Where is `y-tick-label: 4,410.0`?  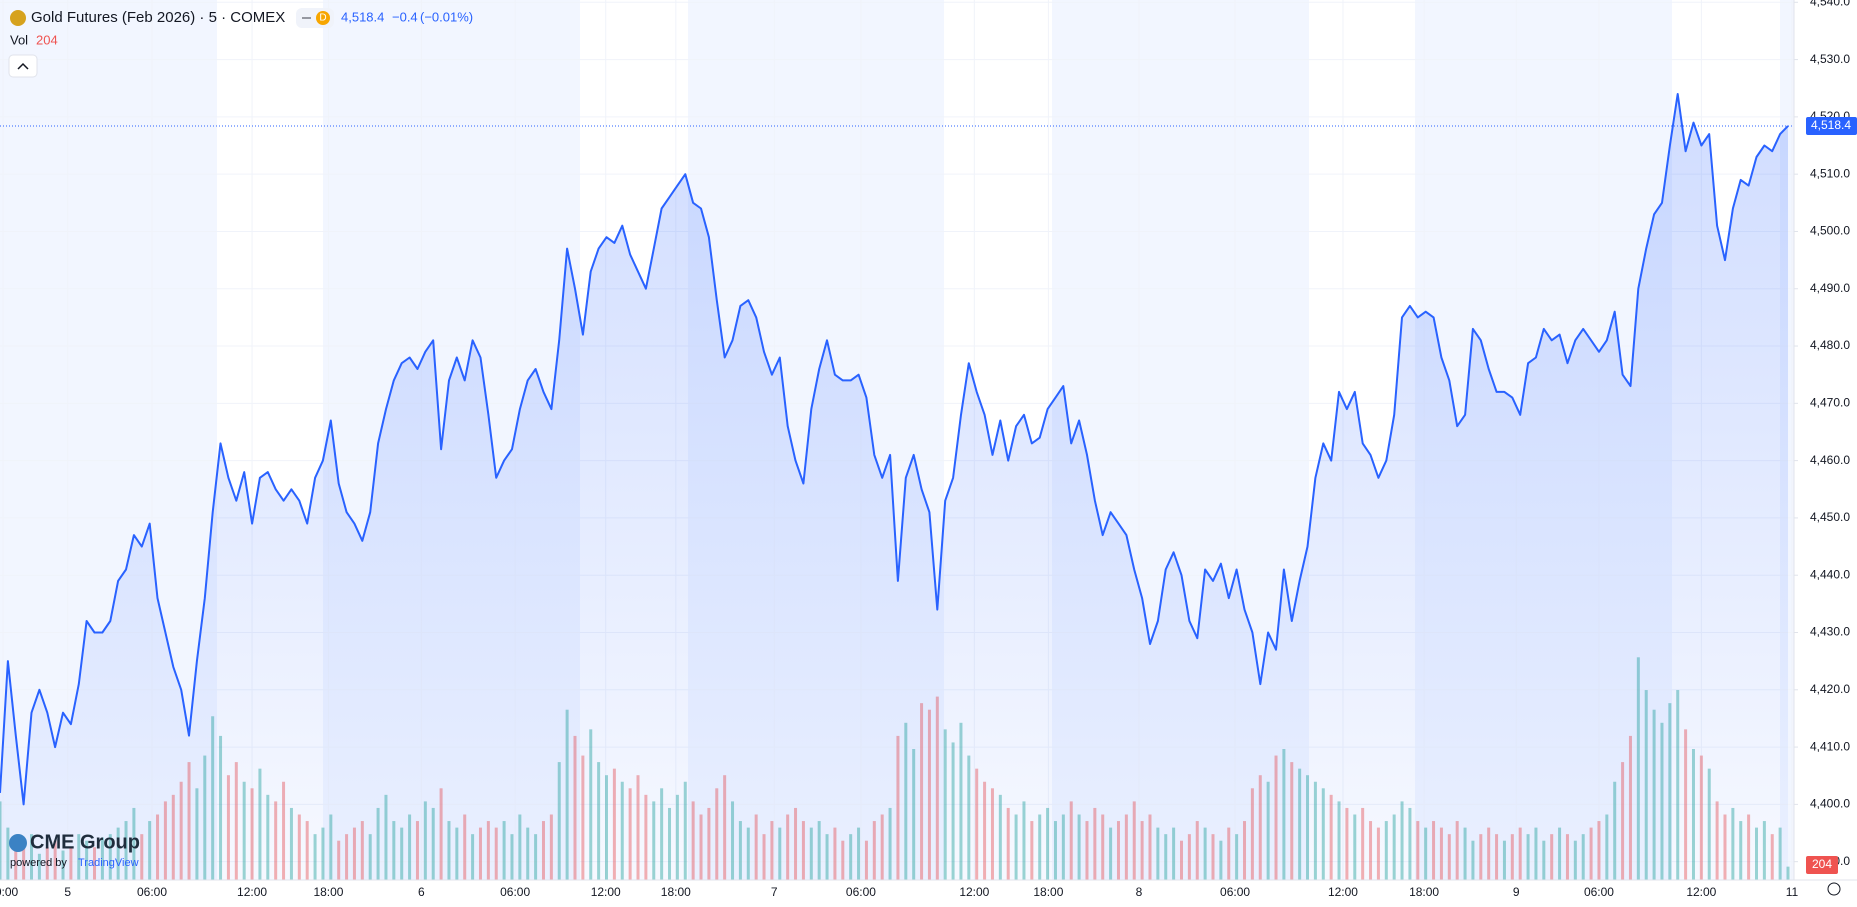 y-tick-label: 4,410.0 is located at coordinates (1830, 746).